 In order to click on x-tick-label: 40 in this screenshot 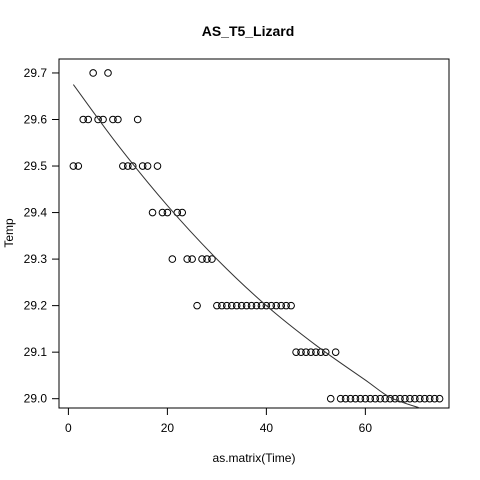, I will do `click(267, 428)`.